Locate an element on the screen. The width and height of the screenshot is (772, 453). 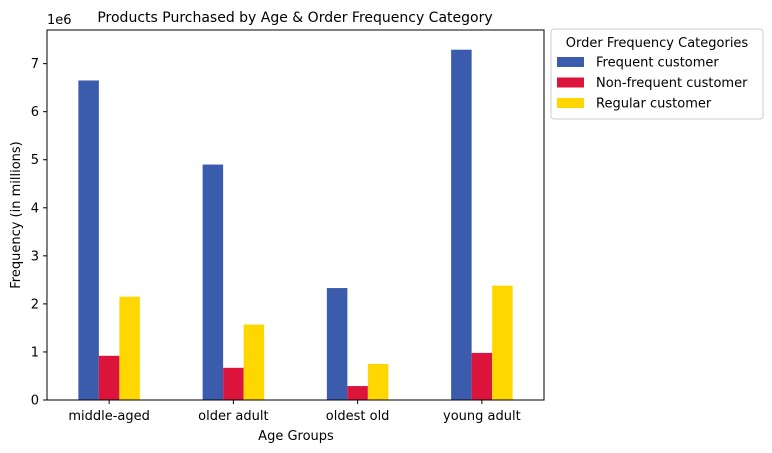
y-axis-exponent: 1e6 is located at coordinates (59, 20).